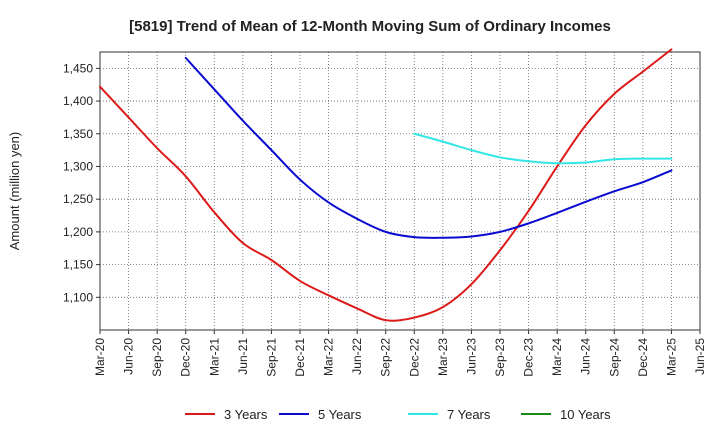 The height and width of the screenshot is (440, 720). What do you see at coordinates (14, 191) in the screenshot?
I see `y-axis-label: Amount (million yen)` at bounding box center [14, 191].